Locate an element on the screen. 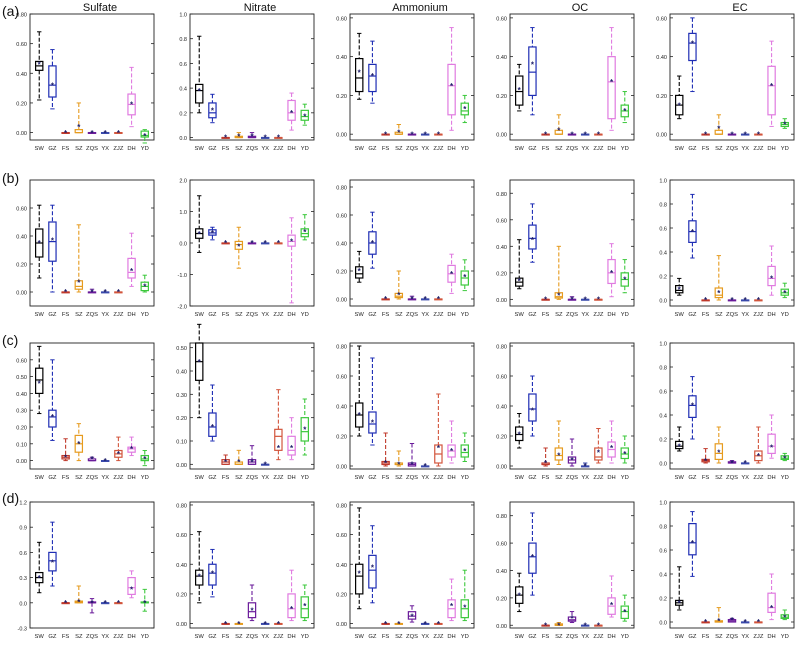  category-label: SW is located at coordinates (360, 637).